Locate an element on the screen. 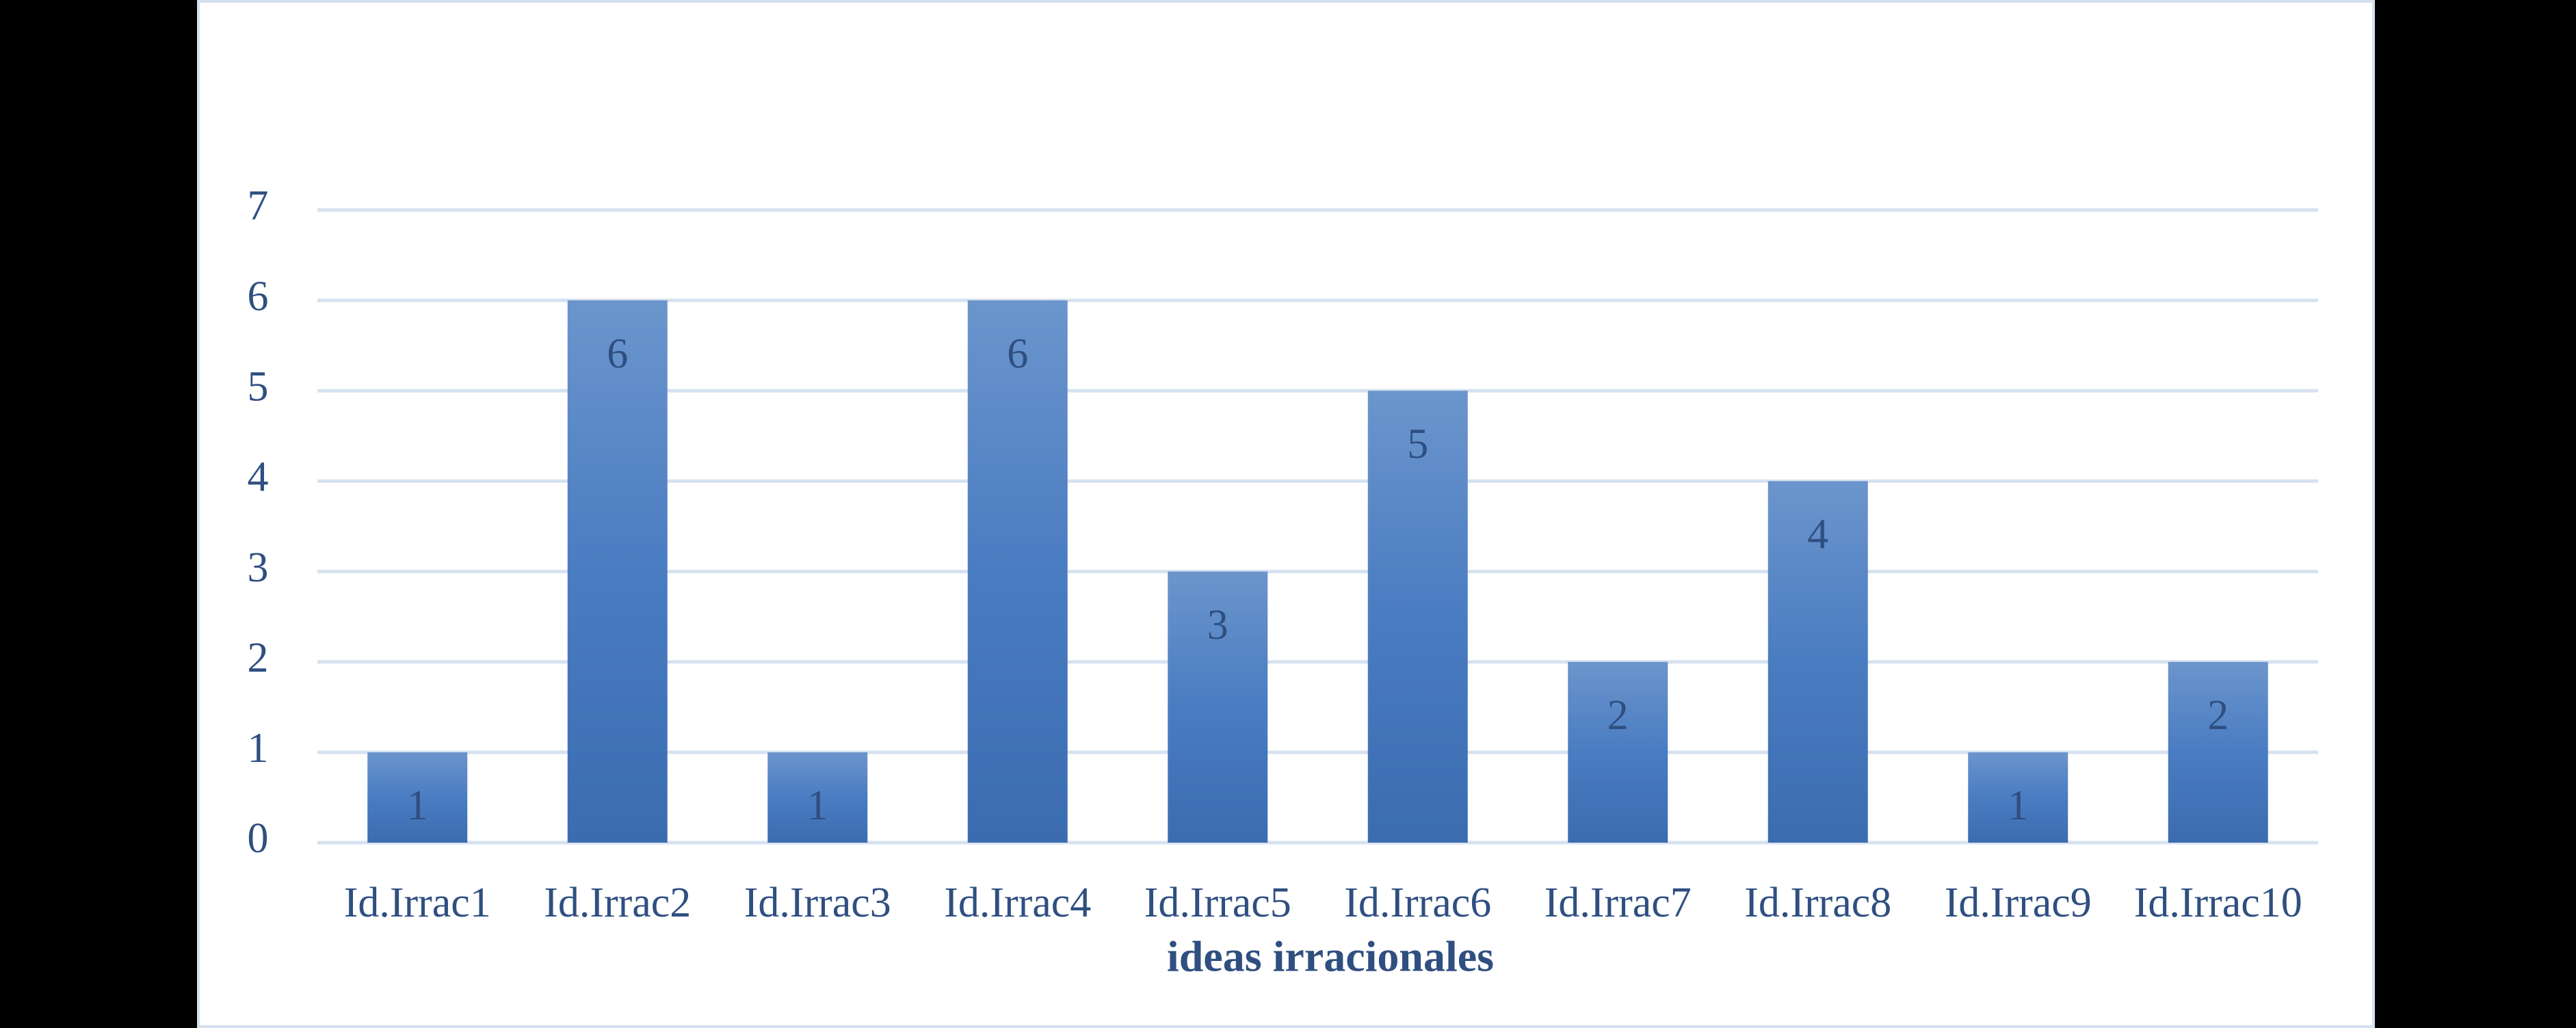 Image resolution: width=2576 pixels, height=1028 pixels. y-tick-label: 3 is located at coordinates (258, 567).